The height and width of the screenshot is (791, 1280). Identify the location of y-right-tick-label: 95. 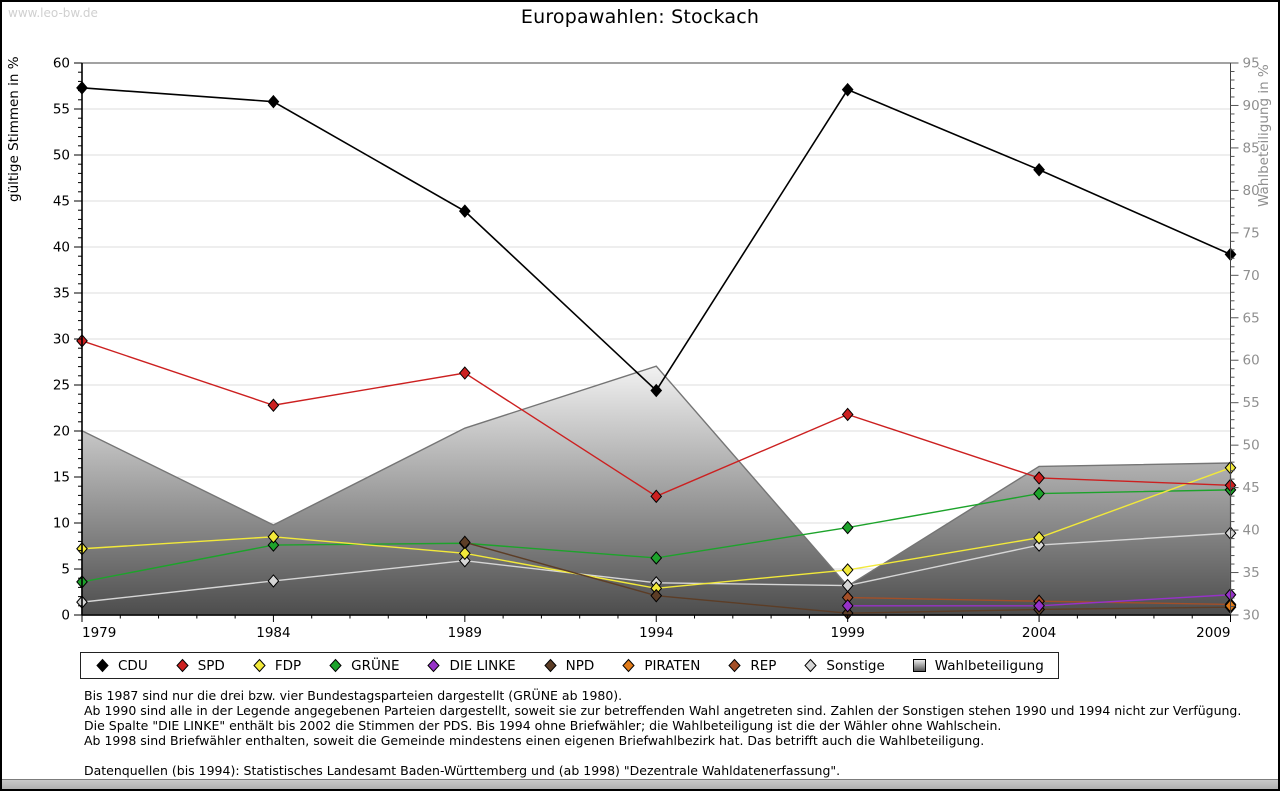
(1251, 64).